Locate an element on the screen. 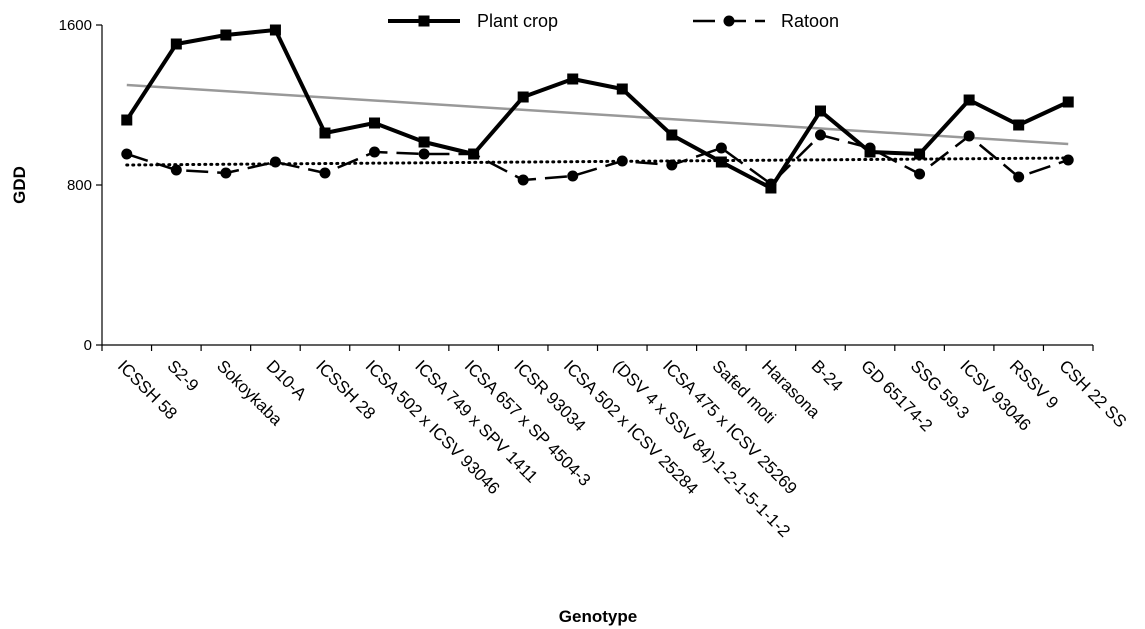 The height and width of the screenshot is (629, 1145). trendlines is located at coordinates (597, 125).